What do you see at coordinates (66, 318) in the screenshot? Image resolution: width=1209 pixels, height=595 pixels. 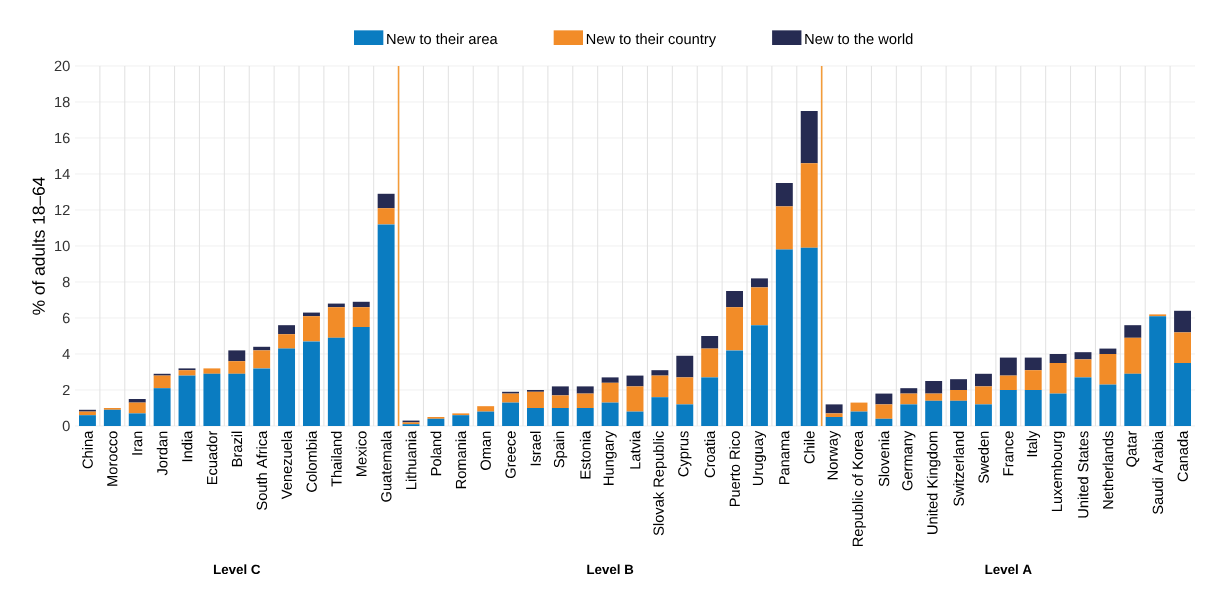 I see `y-tick-label: 6` at bounding box center [66, 318].